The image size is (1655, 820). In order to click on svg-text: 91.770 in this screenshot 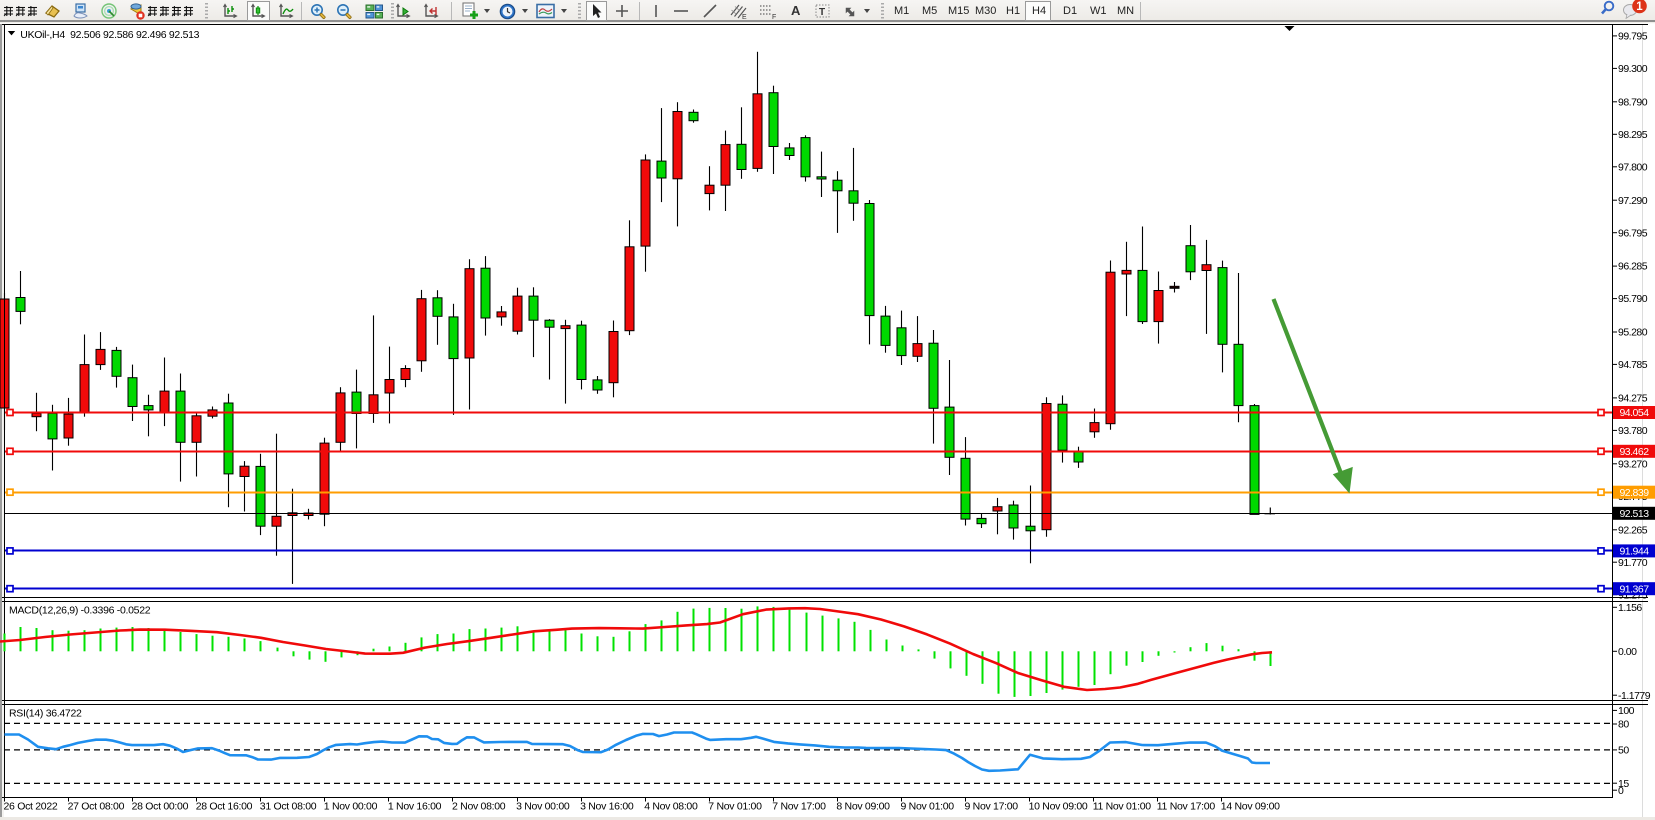, I will do `click(1633, 563)`.